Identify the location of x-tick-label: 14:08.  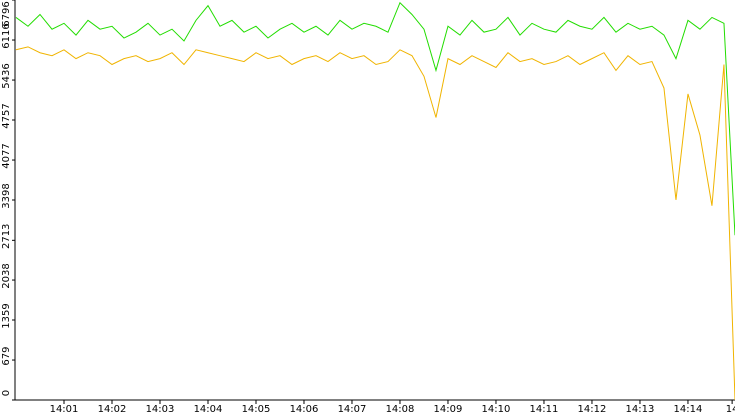
(400, 409).